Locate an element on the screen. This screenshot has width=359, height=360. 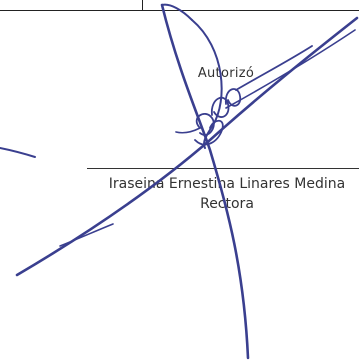
top-divider-tick is located at coordinates (142, 5).